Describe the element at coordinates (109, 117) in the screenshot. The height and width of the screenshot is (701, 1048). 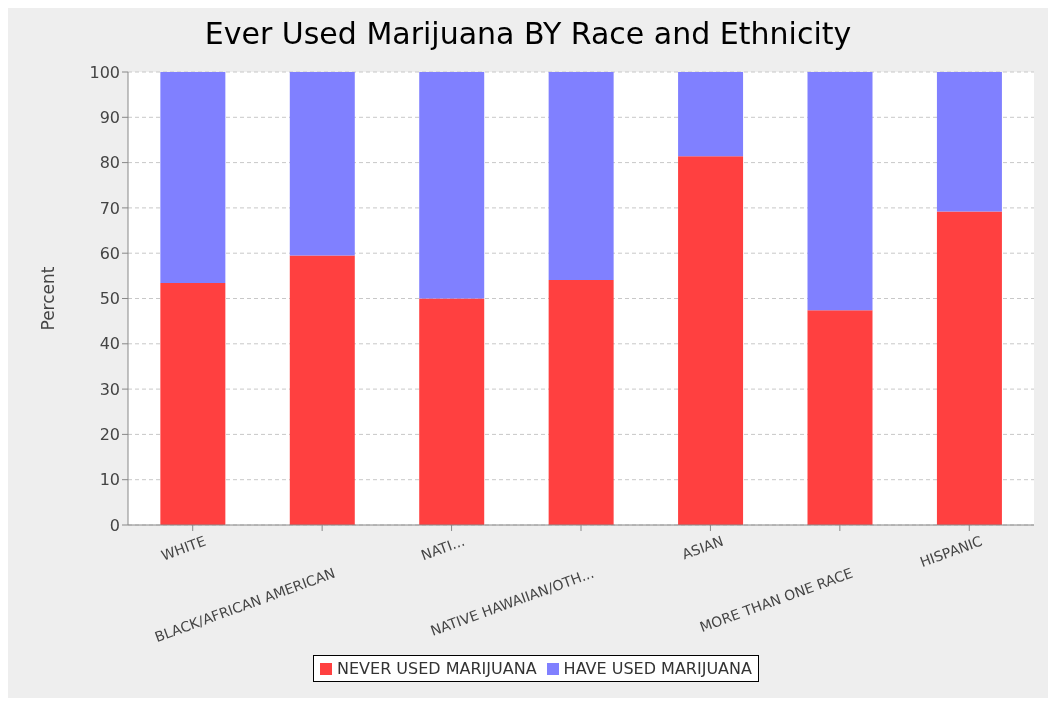
I see `y-tick-label: 90` at that location.